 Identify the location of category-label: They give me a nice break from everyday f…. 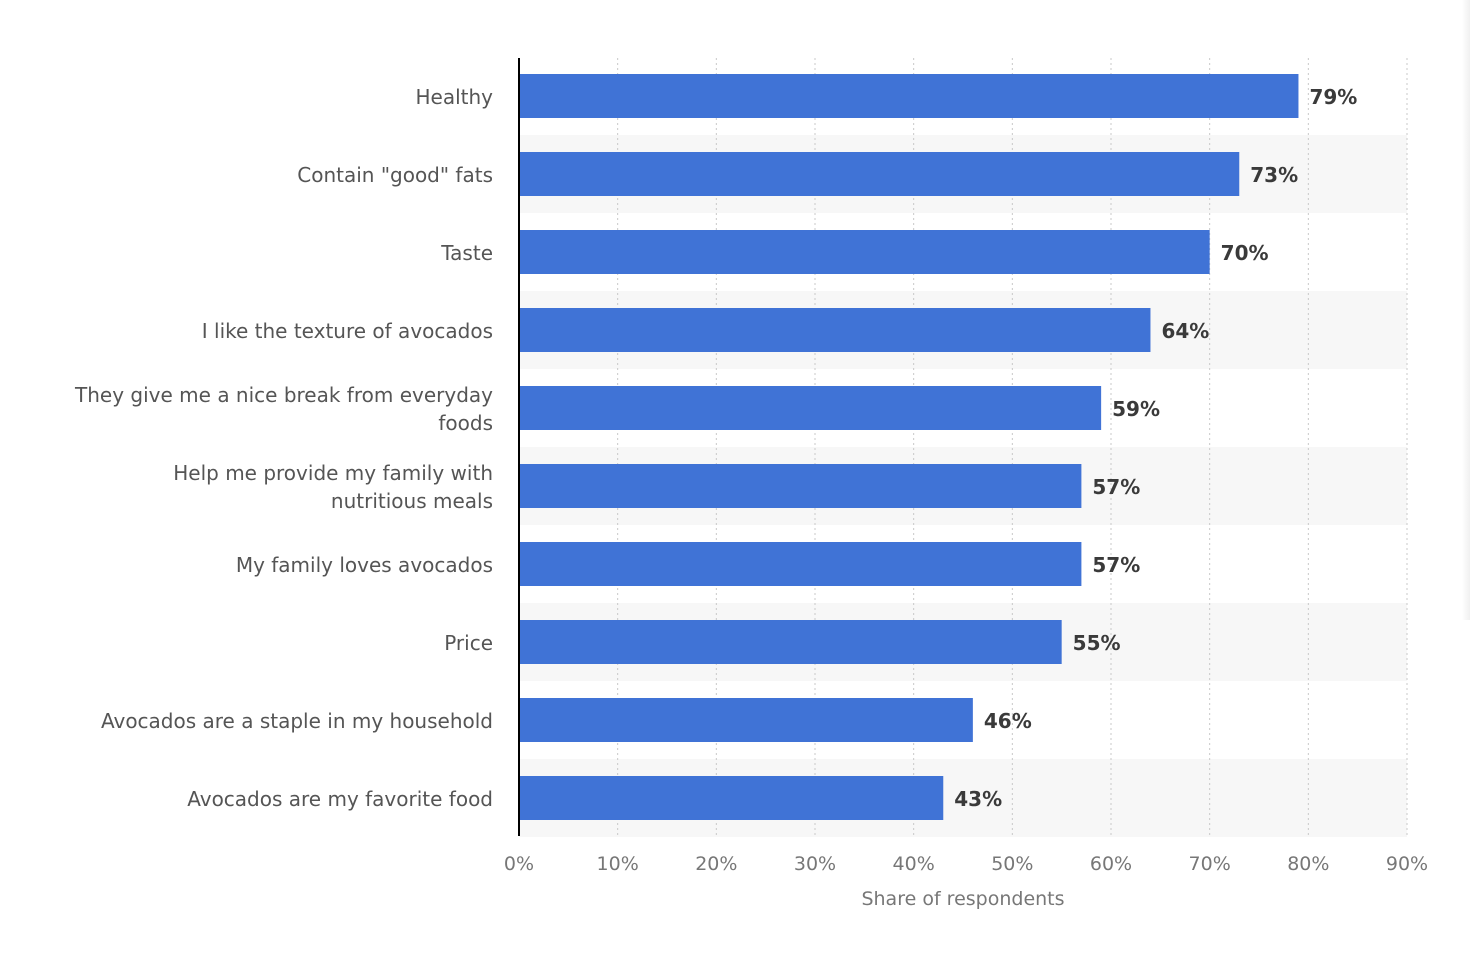
(283, 409).